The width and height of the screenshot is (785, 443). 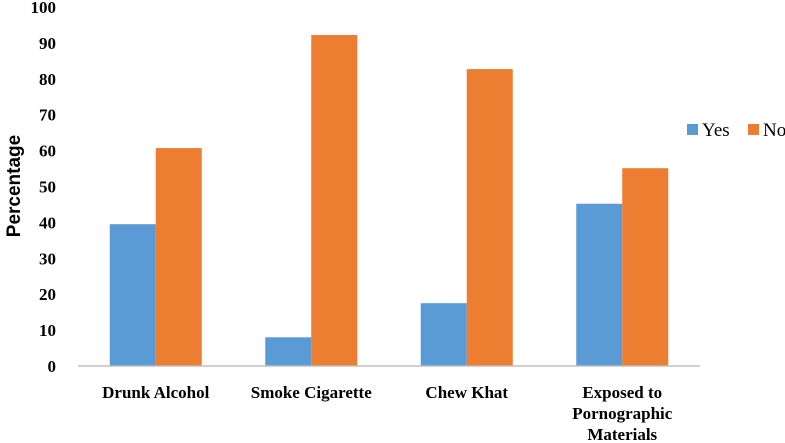 I want to click on x-tick-label: Pornographic, so click(x=622, y=413).